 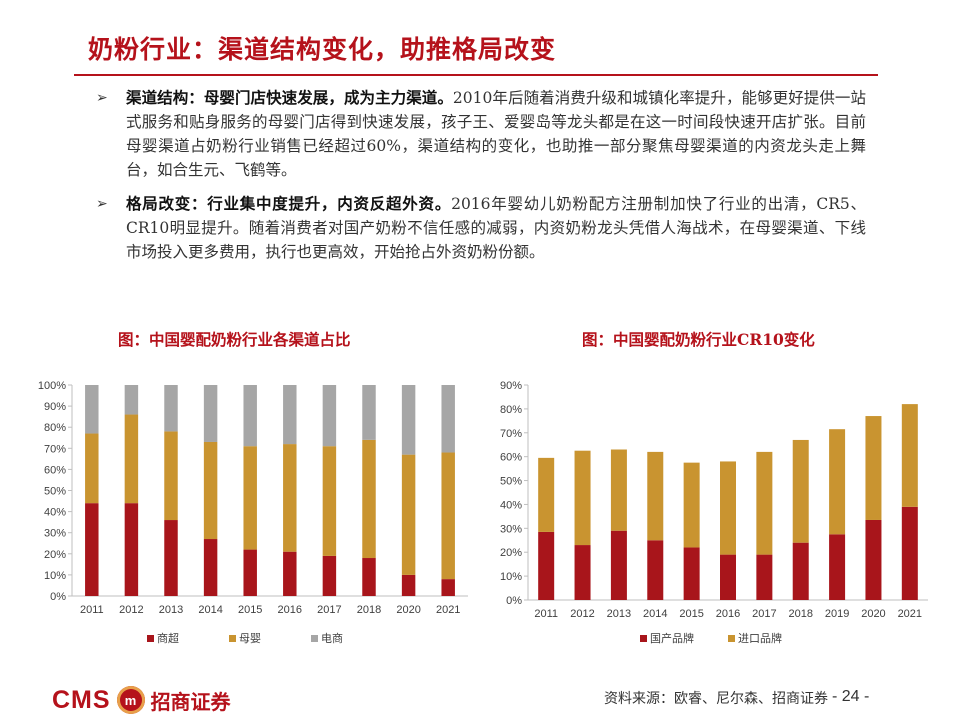 I want to click on chart-title-channel-share: 图：中国婴配奶粉行业各渠道占比, so click(x=234, y=339).